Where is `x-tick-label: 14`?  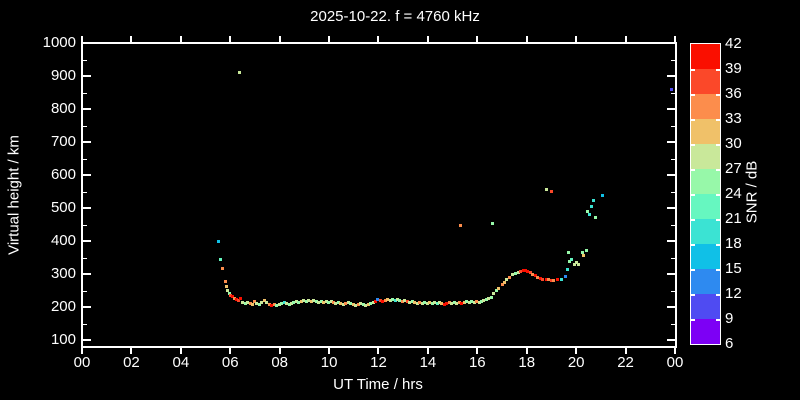
x-tick-label: 14 is located at coordinates (428, 362).